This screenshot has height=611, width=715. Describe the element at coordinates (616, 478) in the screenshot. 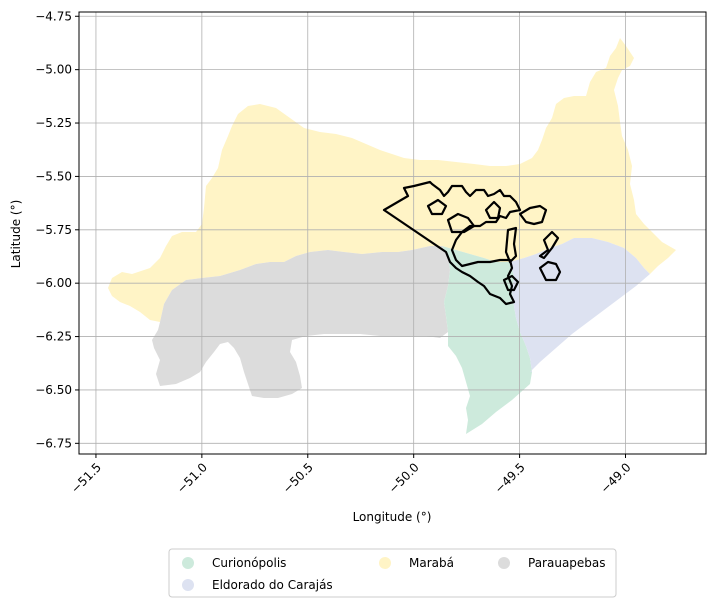

I see `x-tick-label: −49.0` at that location.